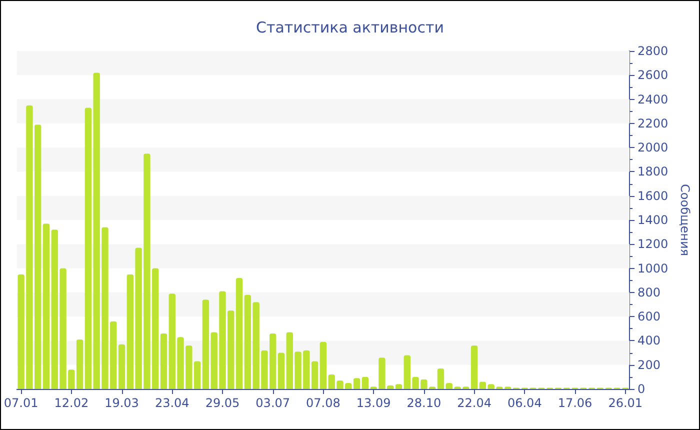  Describe the element at coordinates (649, 341) in the screenshot. I see `y-tick-label: 400` at that location.